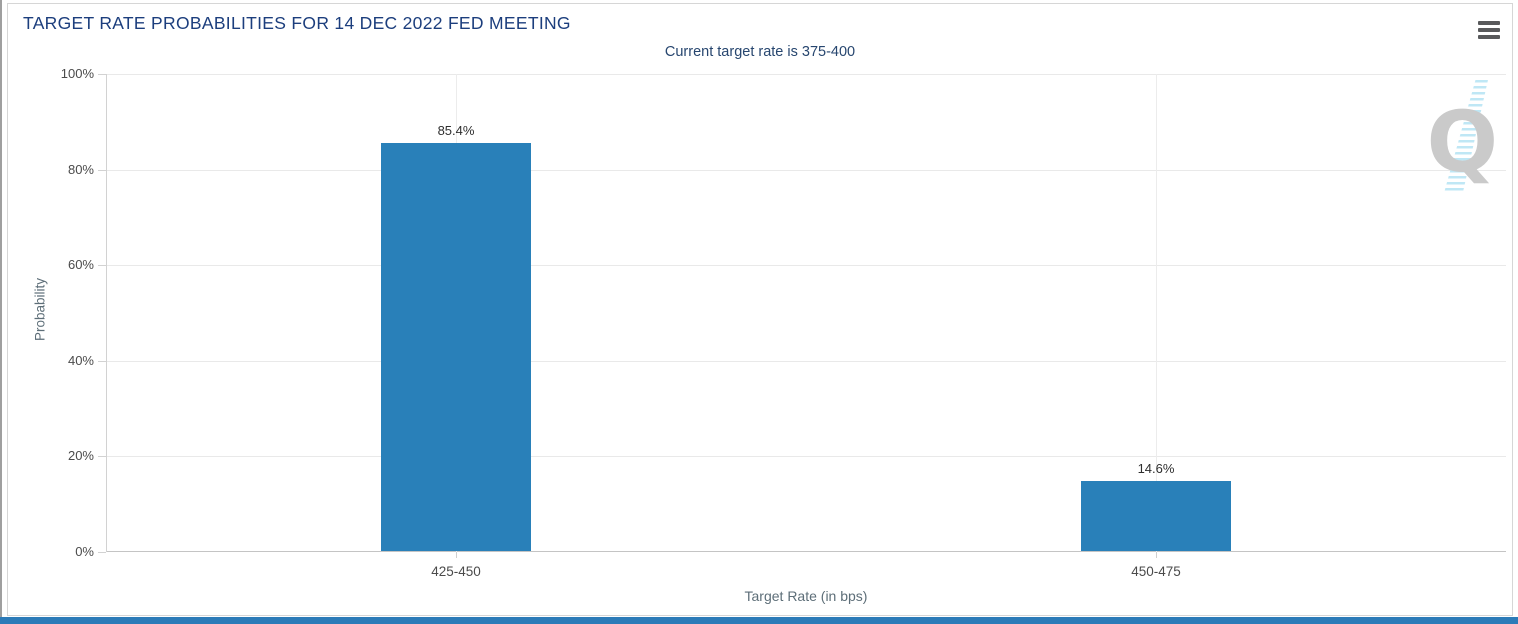  I want to click on quikstrike-logo: Q, so click(1463, 136).